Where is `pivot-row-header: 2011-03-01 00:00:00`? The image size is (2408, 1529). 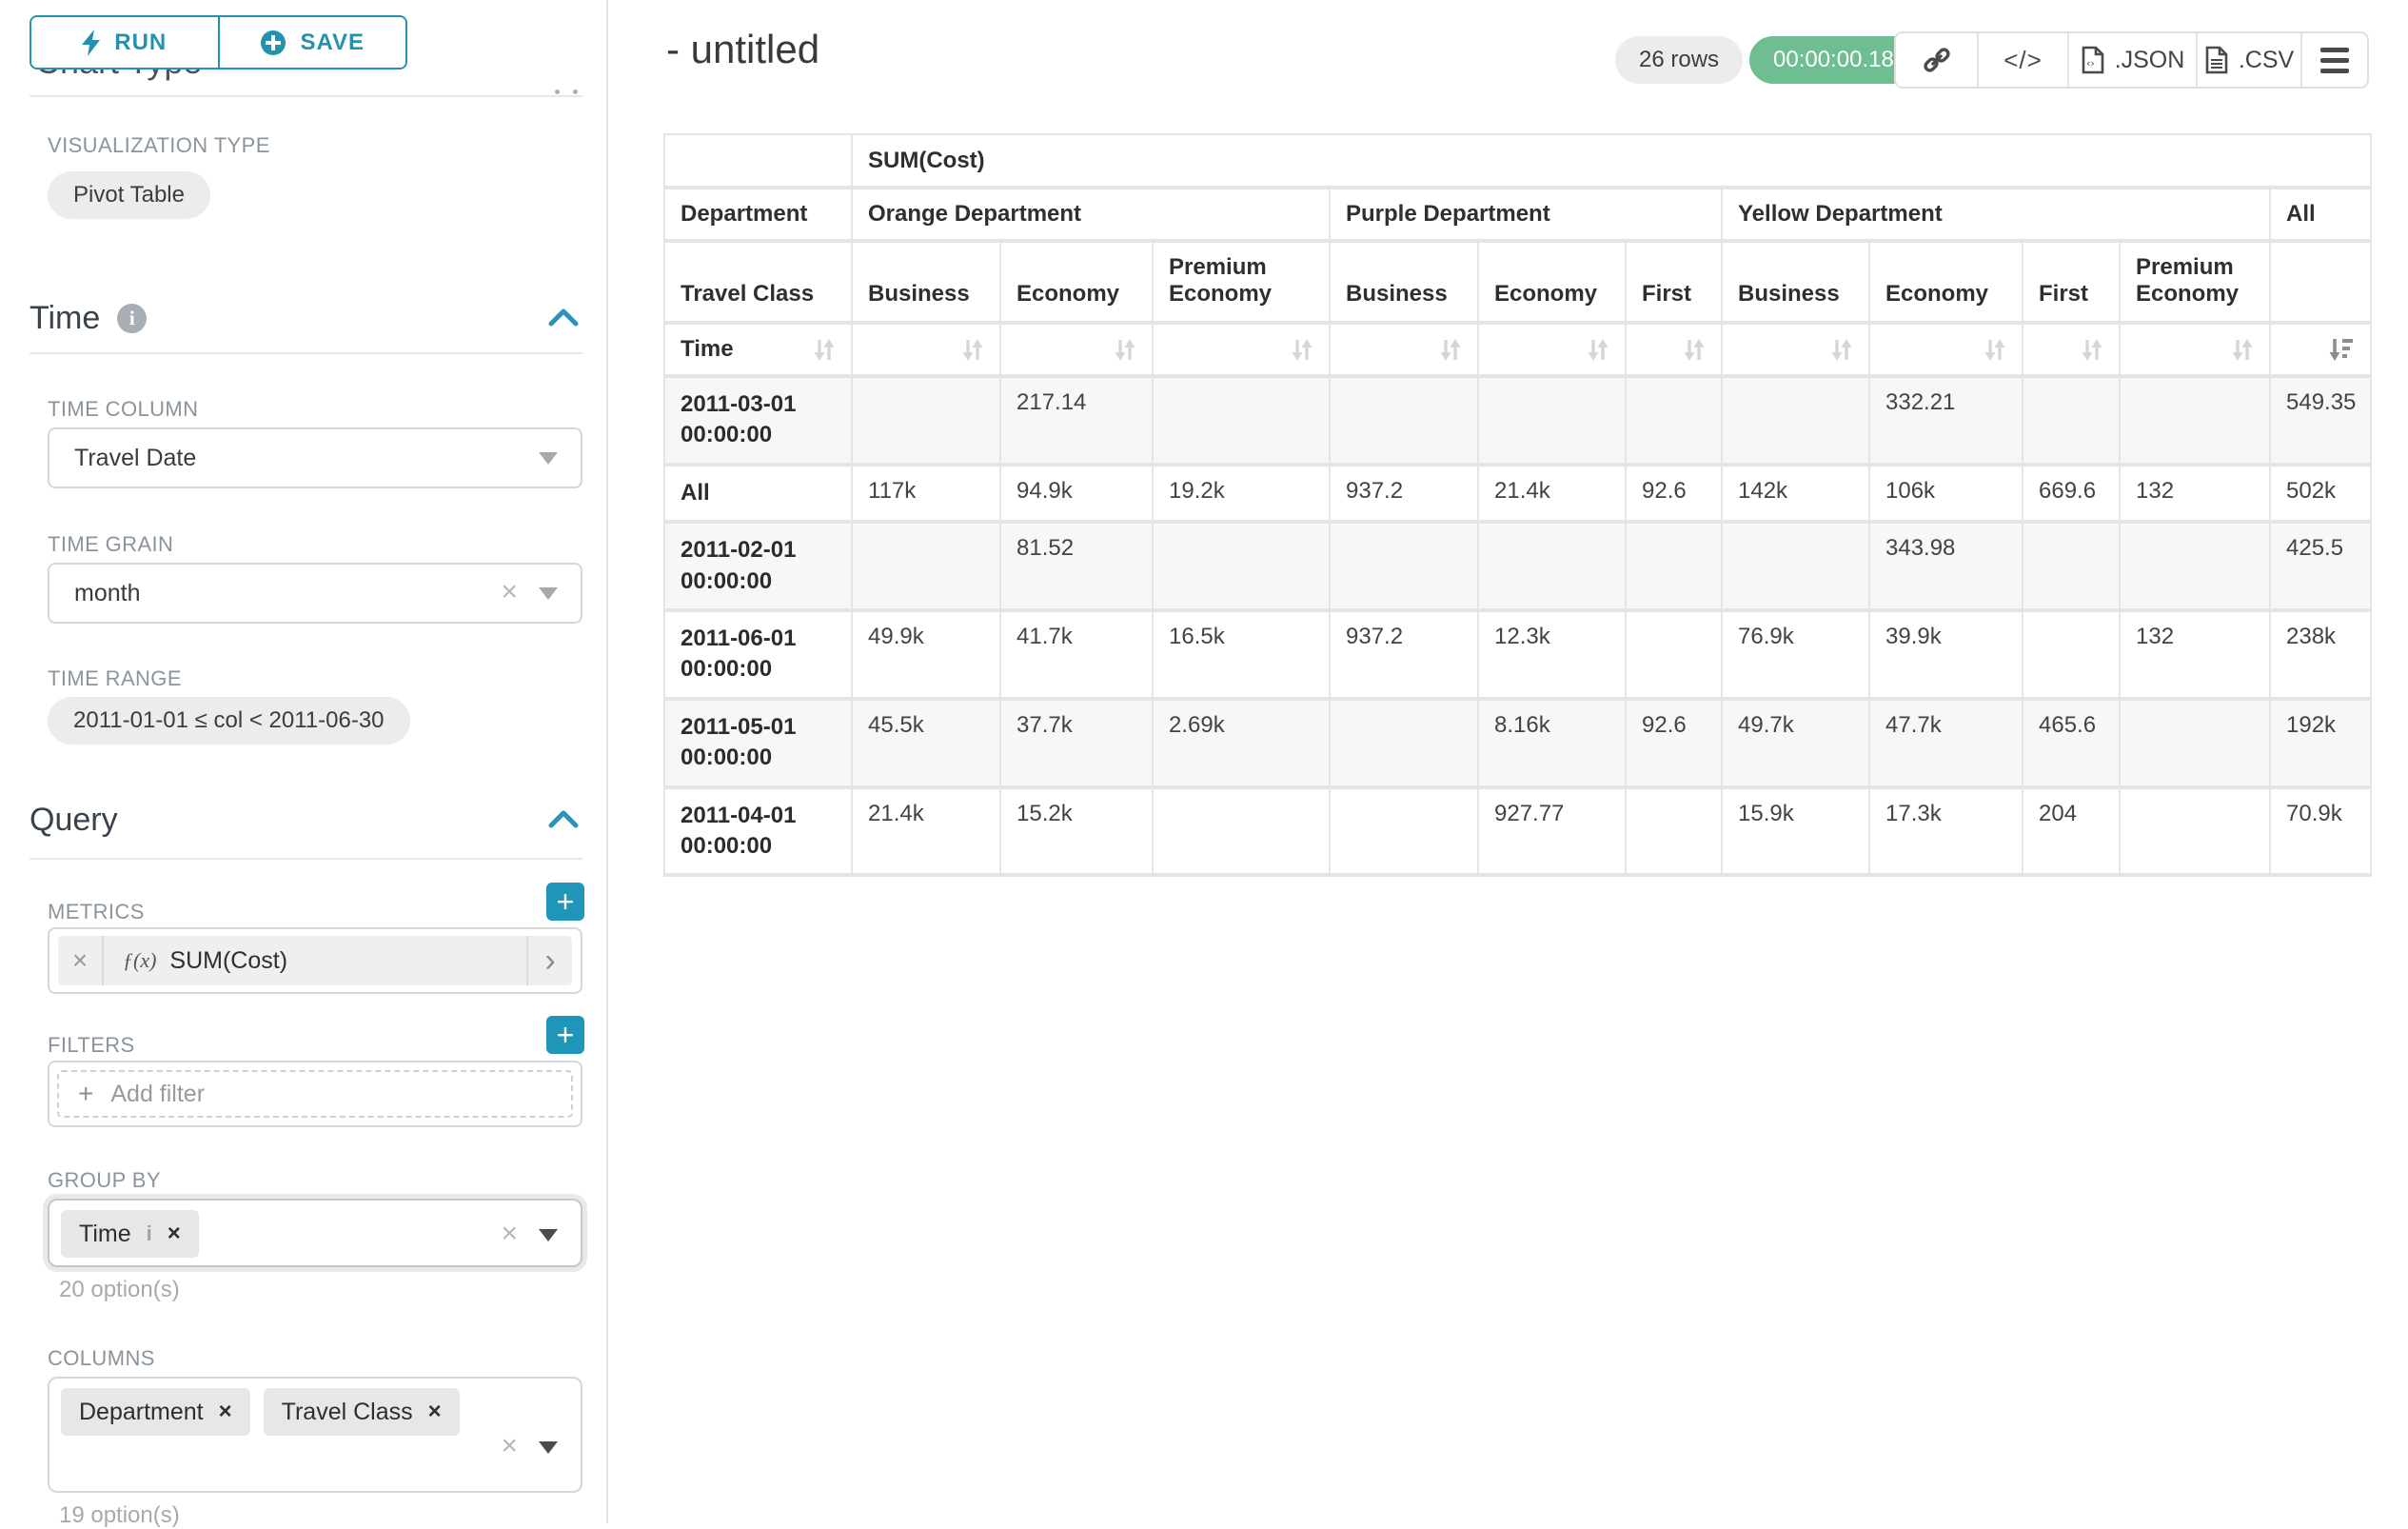 pivot-row-header: 2011-03-01 00:00:00 is located at coordinates (759, 422).